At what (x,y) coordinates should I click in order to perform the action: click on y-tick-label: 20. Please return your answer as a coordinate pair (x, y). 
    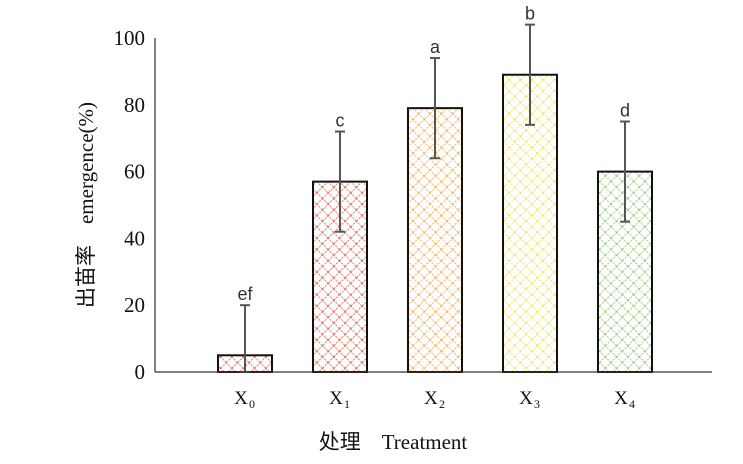
    Looking at the image, I should click on (134, 305).